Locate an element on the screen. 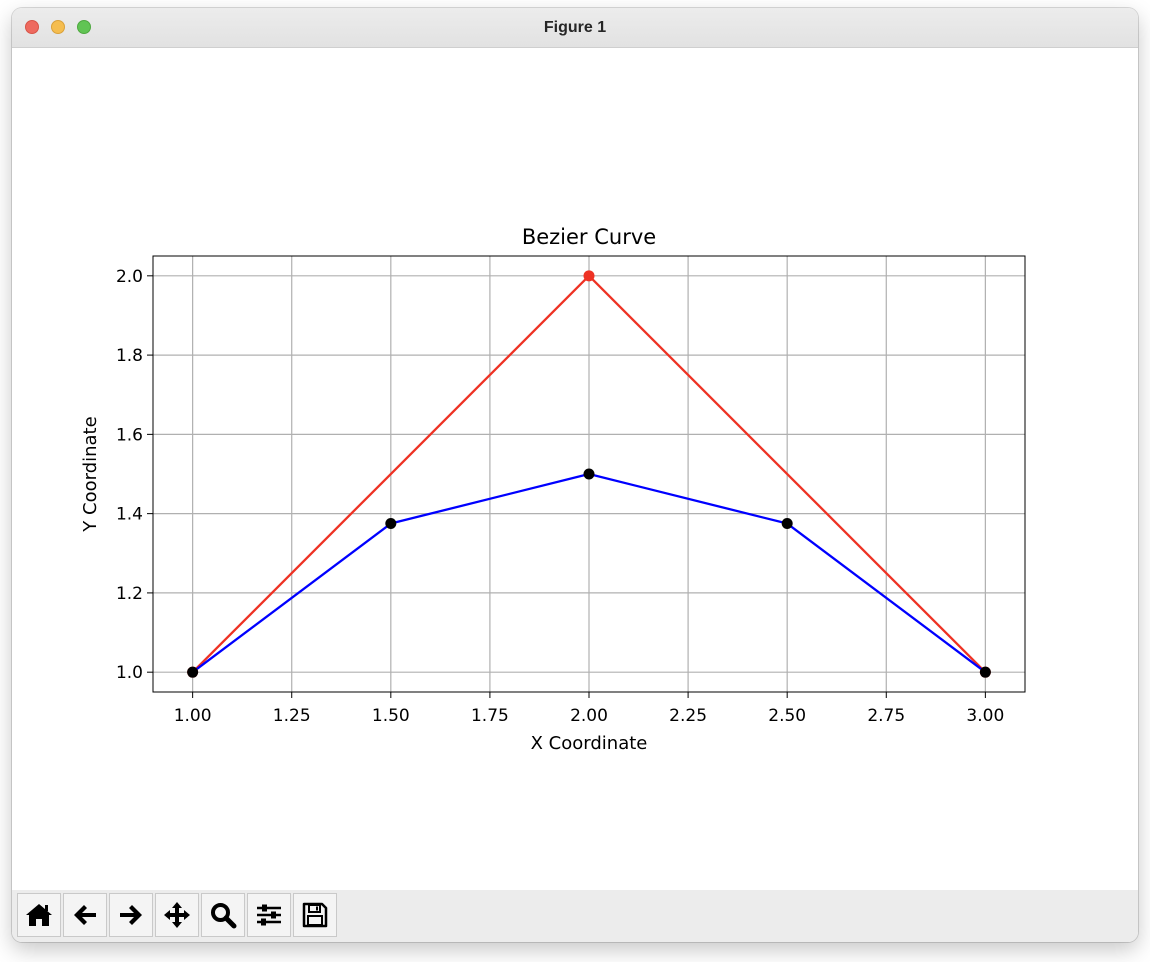 The height and width of the screenshot is (962, 1150). chart-title: Bezier Curve is located at coordinates (589, 237).